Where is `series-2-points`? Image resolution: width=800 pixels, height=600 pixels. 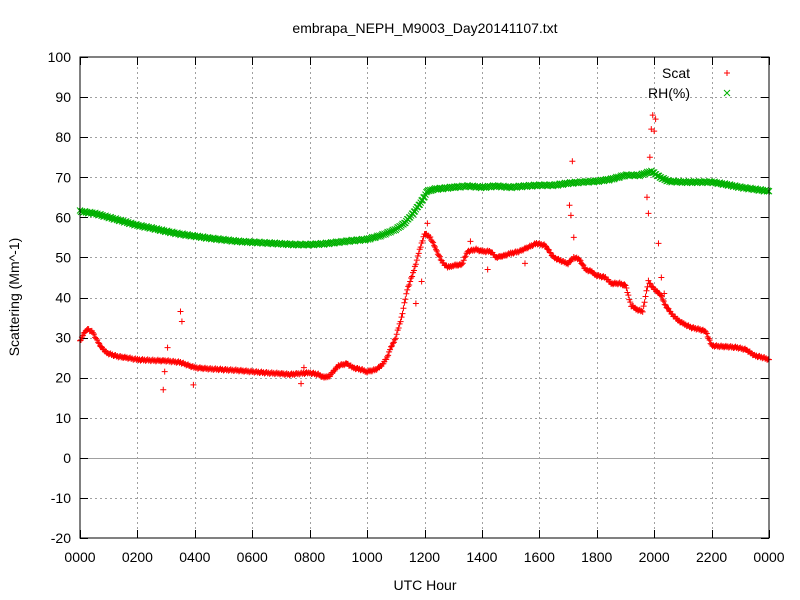
series-2-points is located at coordinates (424, 208).